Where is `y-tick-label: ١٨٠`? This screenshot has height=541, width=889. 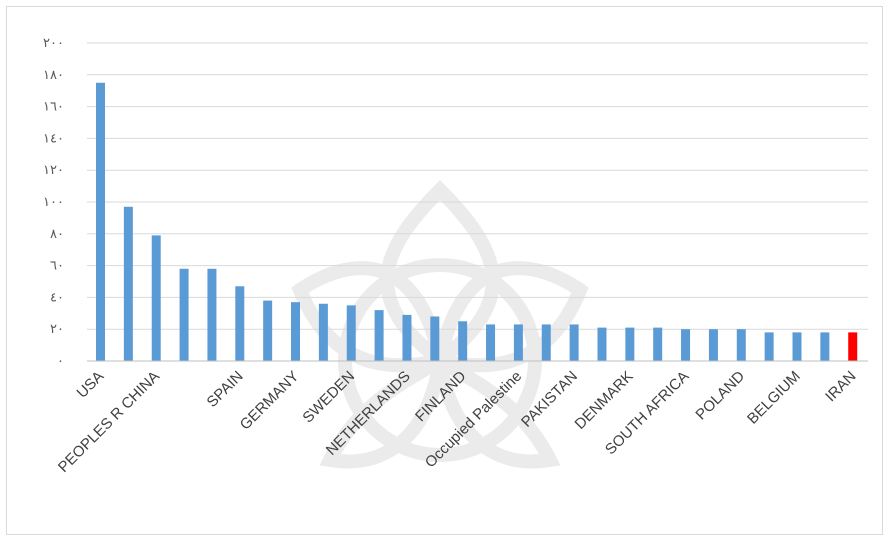
y-tick-label: ١٨٠ is located at coordinates (53, 75).